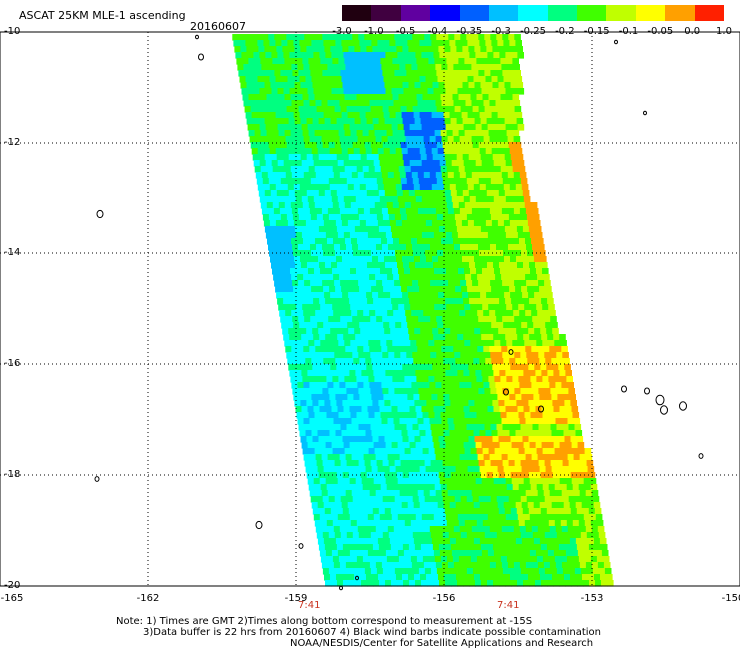  I want to click on island-outline, so click(664, 410).